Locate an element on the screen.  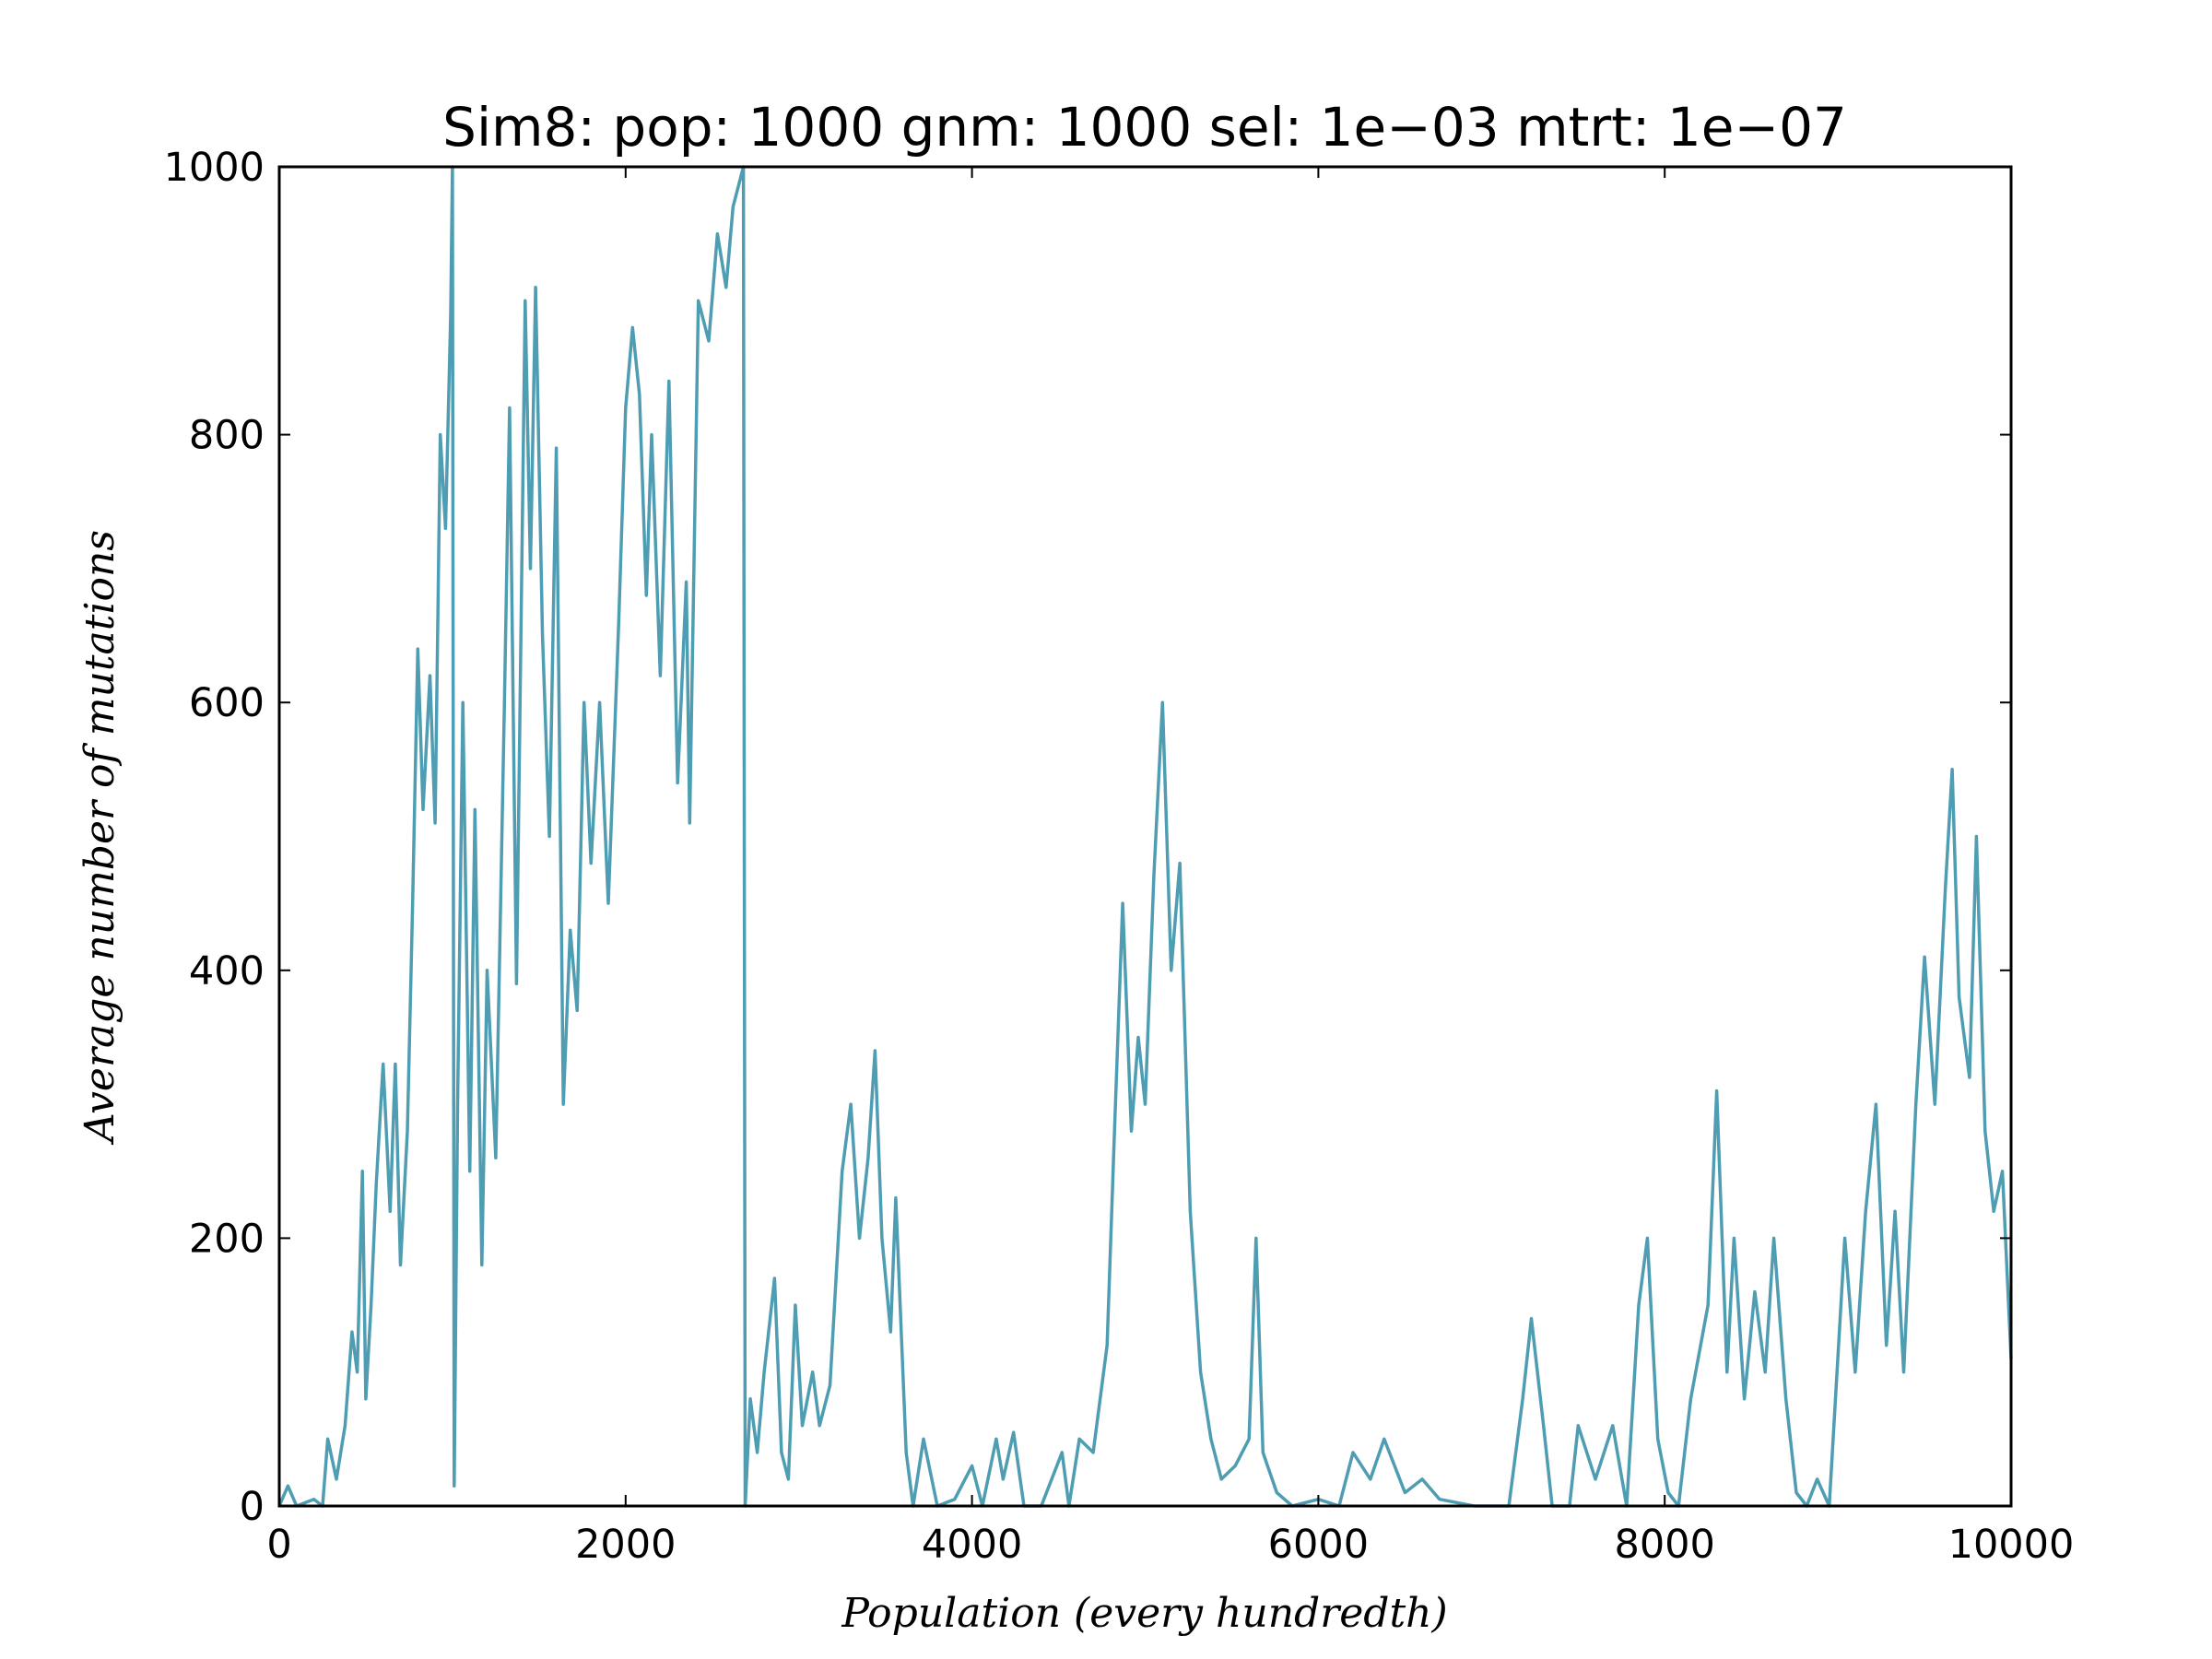
y-tick-label: 200 is located at coordinates (227, 1239).